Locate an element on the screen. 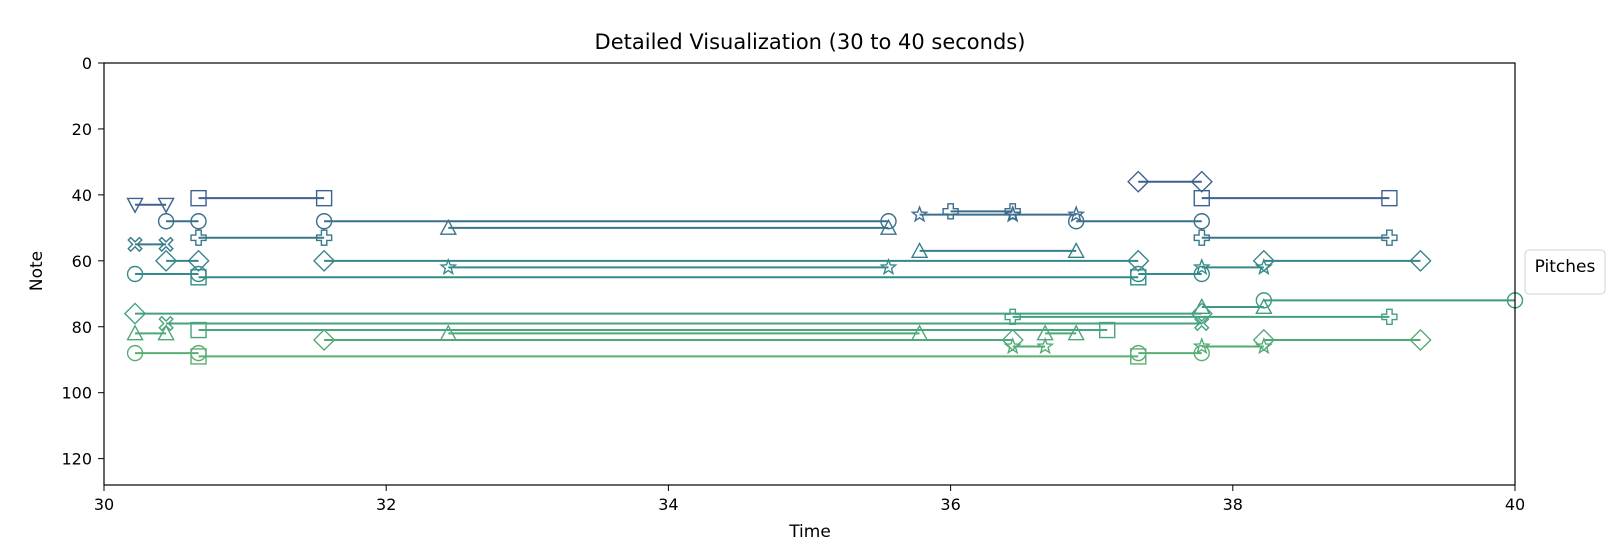 The height and width of the screenshot is (546, 1612). x-axis-label: Time is located at coordinates (809, 532).